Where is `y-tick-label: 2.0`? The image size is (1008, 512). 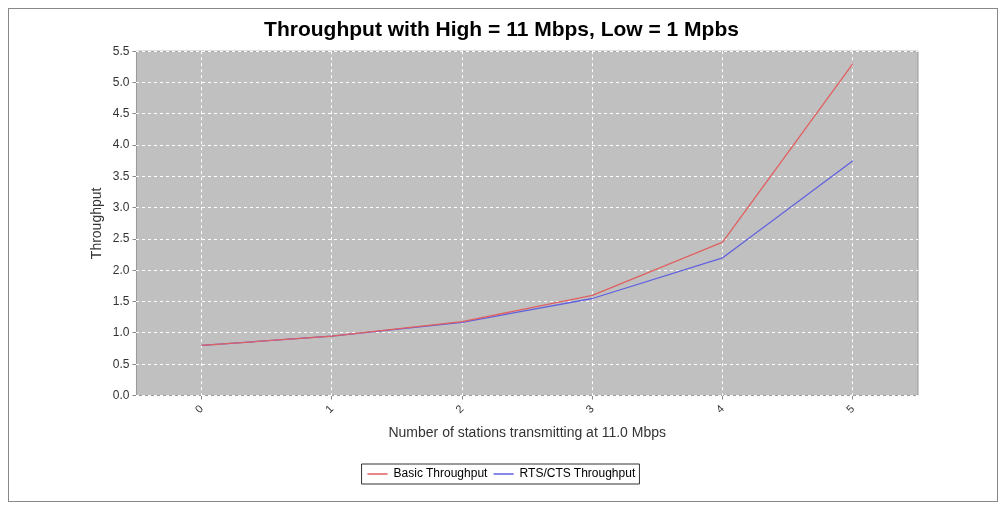 y-tick-label: 2.0 is located at coordinates (121, 269).